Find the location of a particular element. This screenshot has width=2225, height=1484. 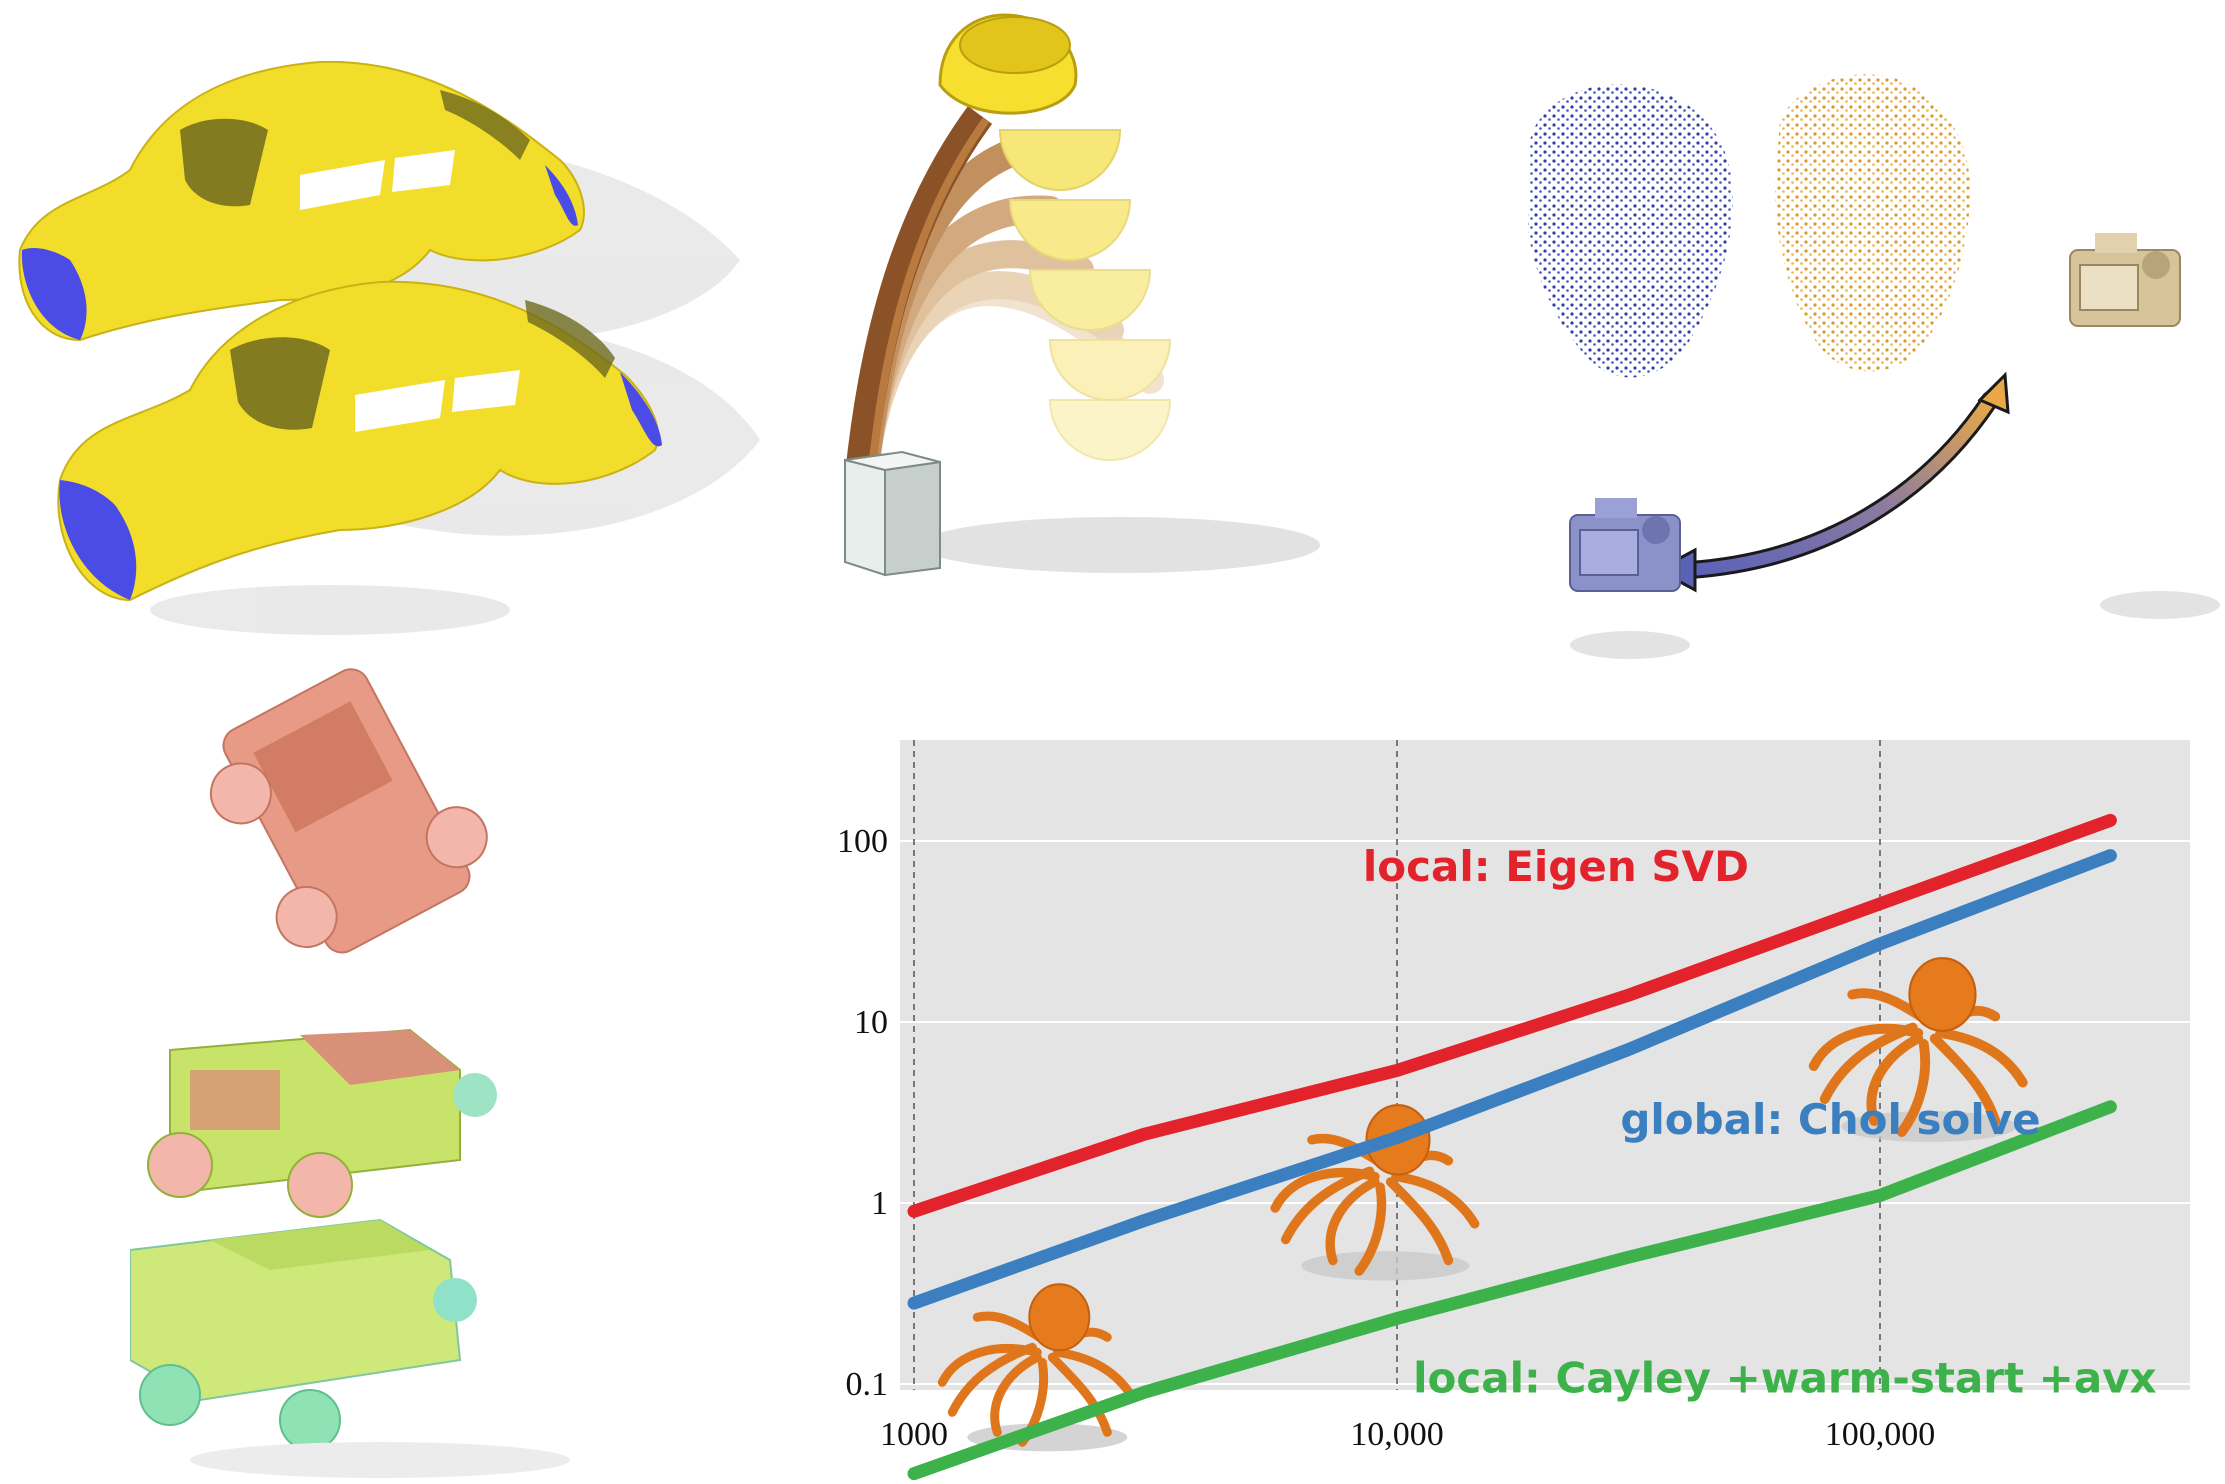

y-tick-label: 100 is located at coordinates (862, 841).